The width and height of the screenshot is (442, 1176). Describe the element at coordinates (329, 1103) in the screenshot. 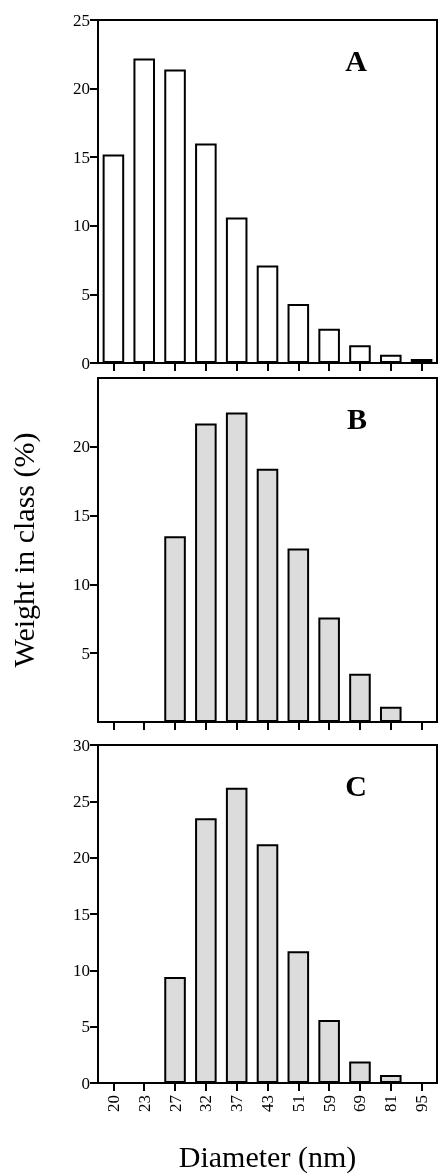

I see `x-tick-label: 59` at that location.